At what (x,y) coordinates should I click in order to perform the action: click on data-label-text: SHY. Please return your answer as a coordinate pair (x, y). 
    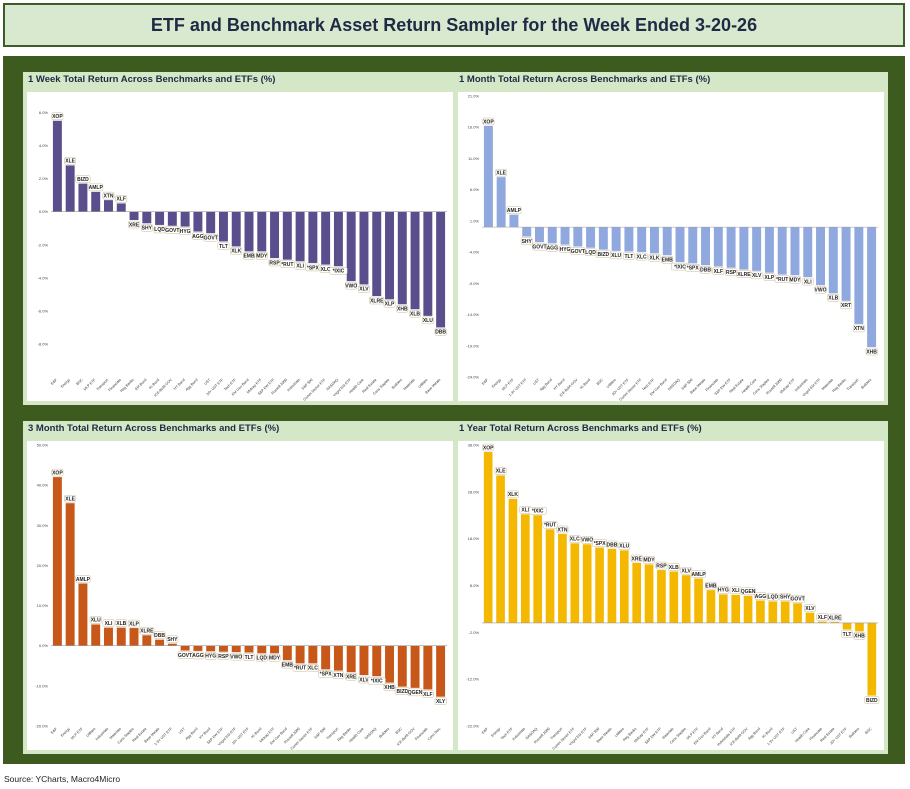
    Looking at the image, I should click on (785, 598).